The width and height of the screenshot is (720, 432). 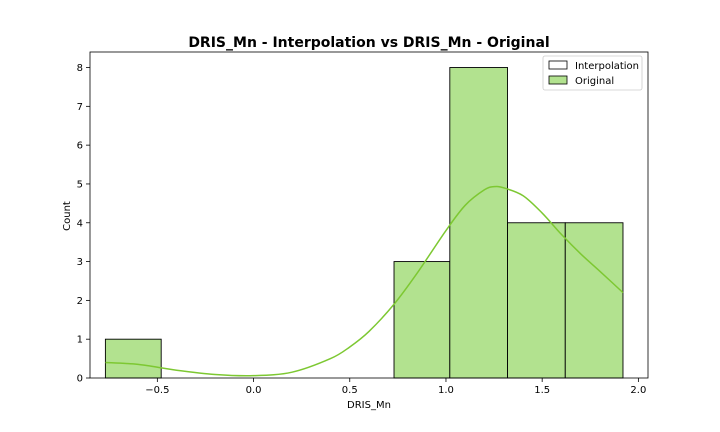 What do you see at coordinates (395, 387) in the screenshot?
I see `x-axis: −0.5 0.0 0.5 1.0 1.5 2.0` at bounding box center [395, 387].